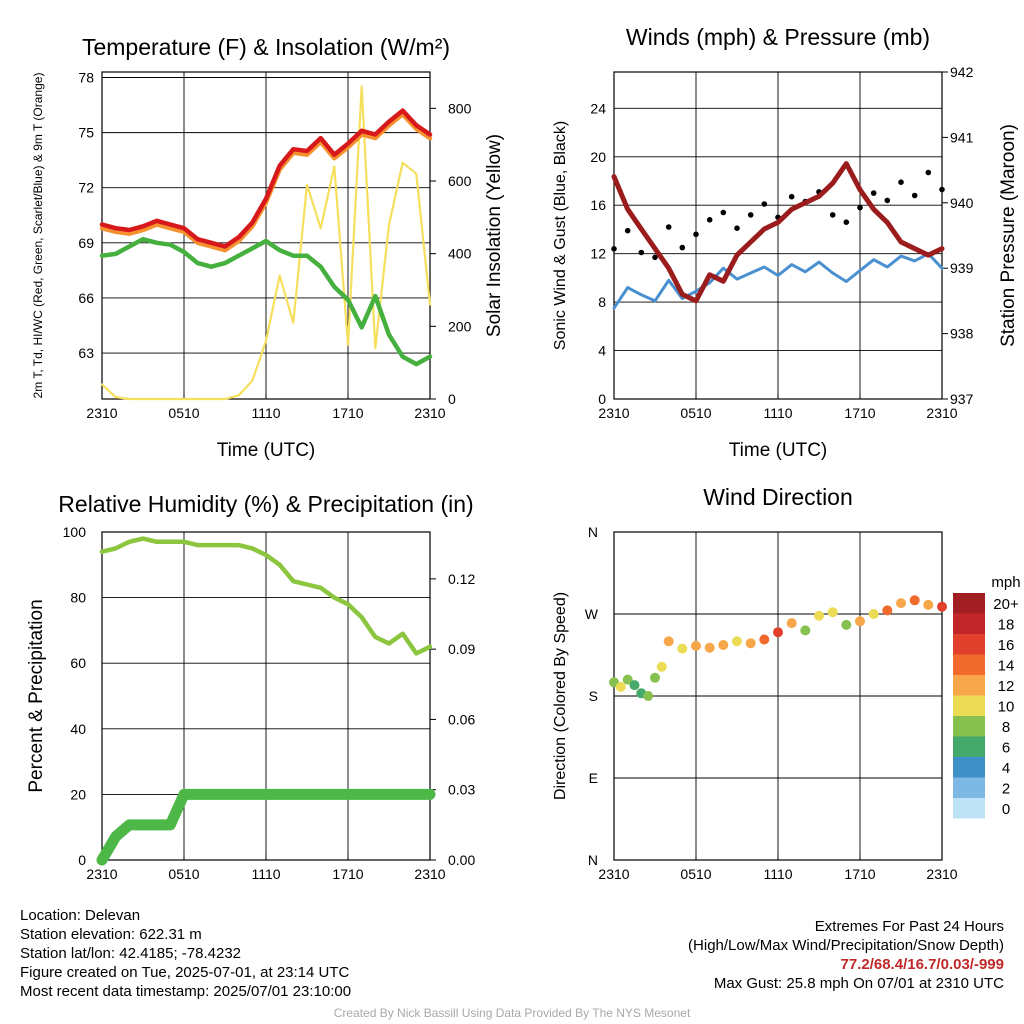  I want to click on y-tick-label: 40, so click(78, 729).